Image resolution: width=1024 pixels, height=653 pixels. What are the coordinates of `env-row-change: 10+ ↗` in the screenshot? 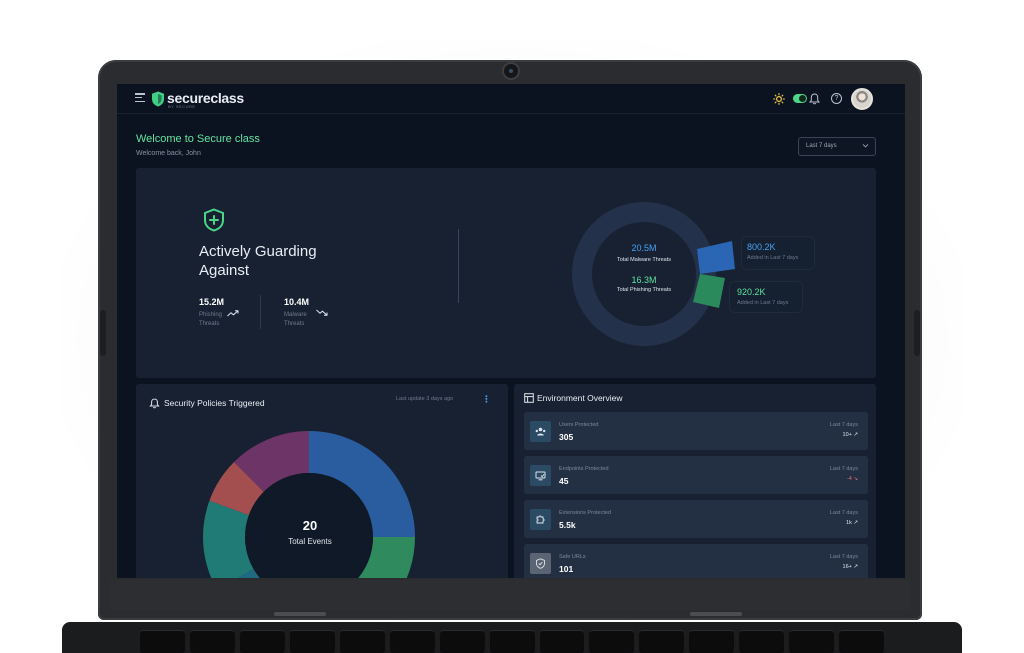 It's located at (850, 435).